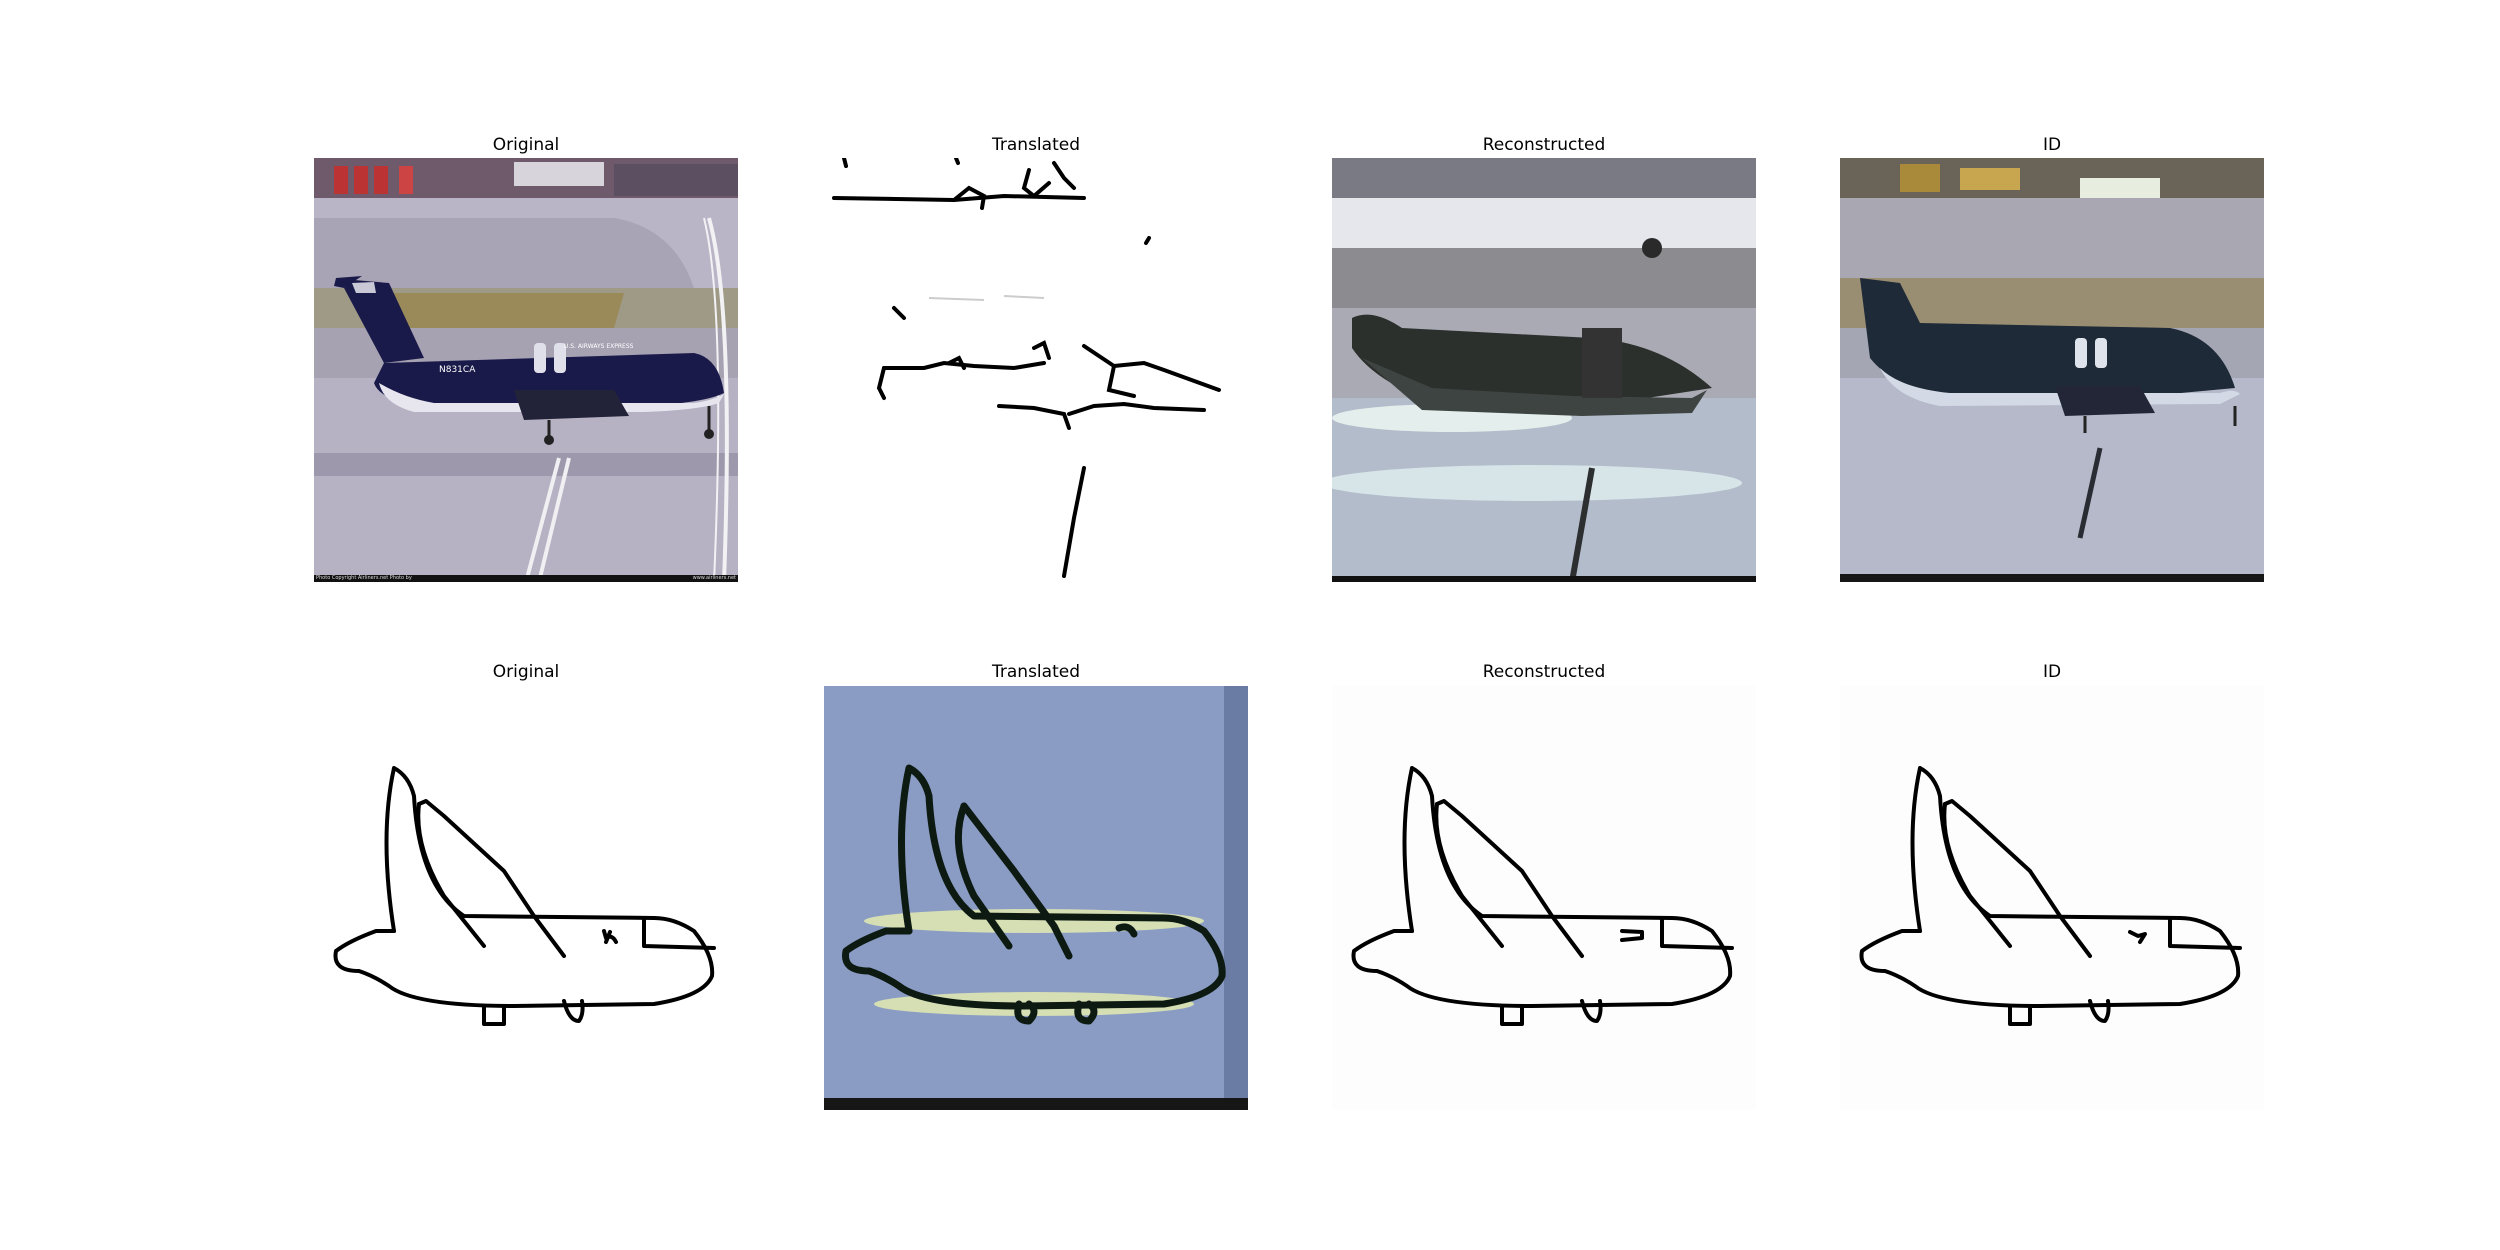 The width and height of the screenshot is (2500, 1250). I want to click on panel-reconstructed-sketch, so click(1544, 898).